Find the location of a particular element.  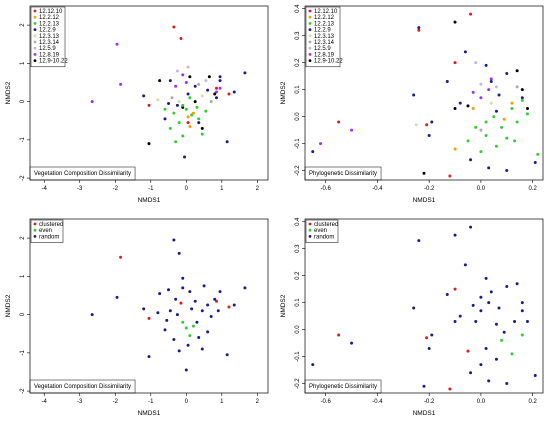

y-tick-label: 0.4 is located at coordinates (298, 221).